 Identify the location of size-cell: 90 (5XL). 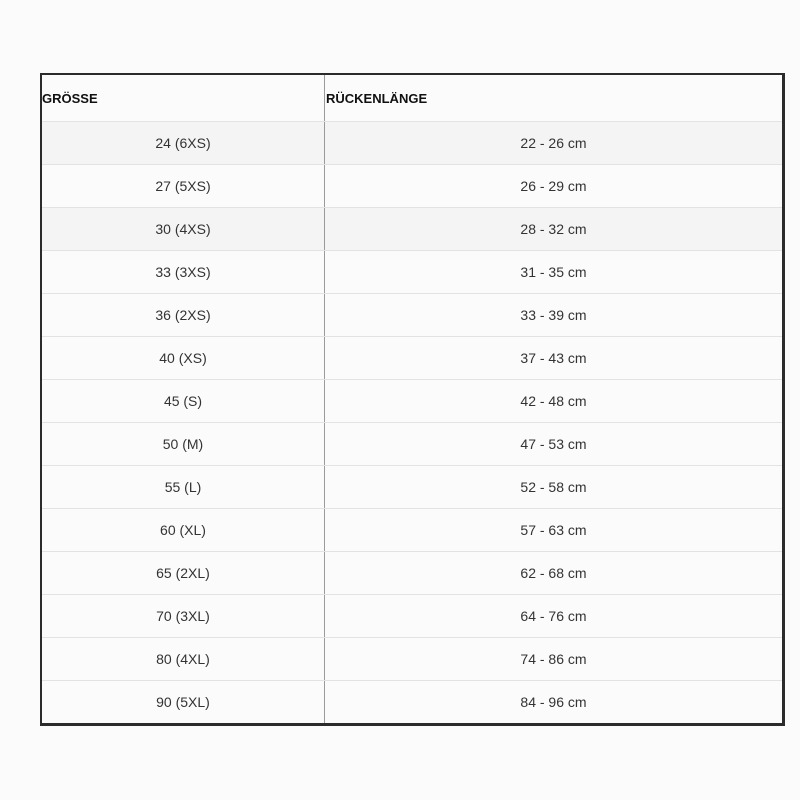
(183, 702).